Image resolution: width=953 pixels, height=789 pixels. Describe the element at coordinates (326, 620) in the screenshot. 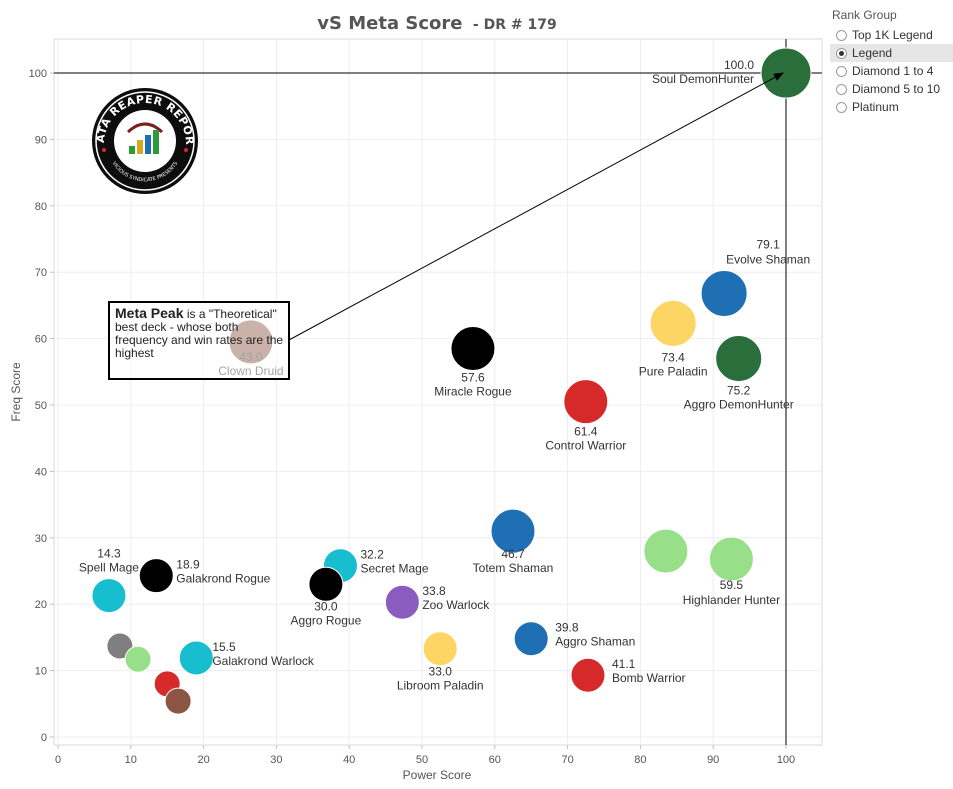

I see `point-name-label: Aggro Rogue` at that location.